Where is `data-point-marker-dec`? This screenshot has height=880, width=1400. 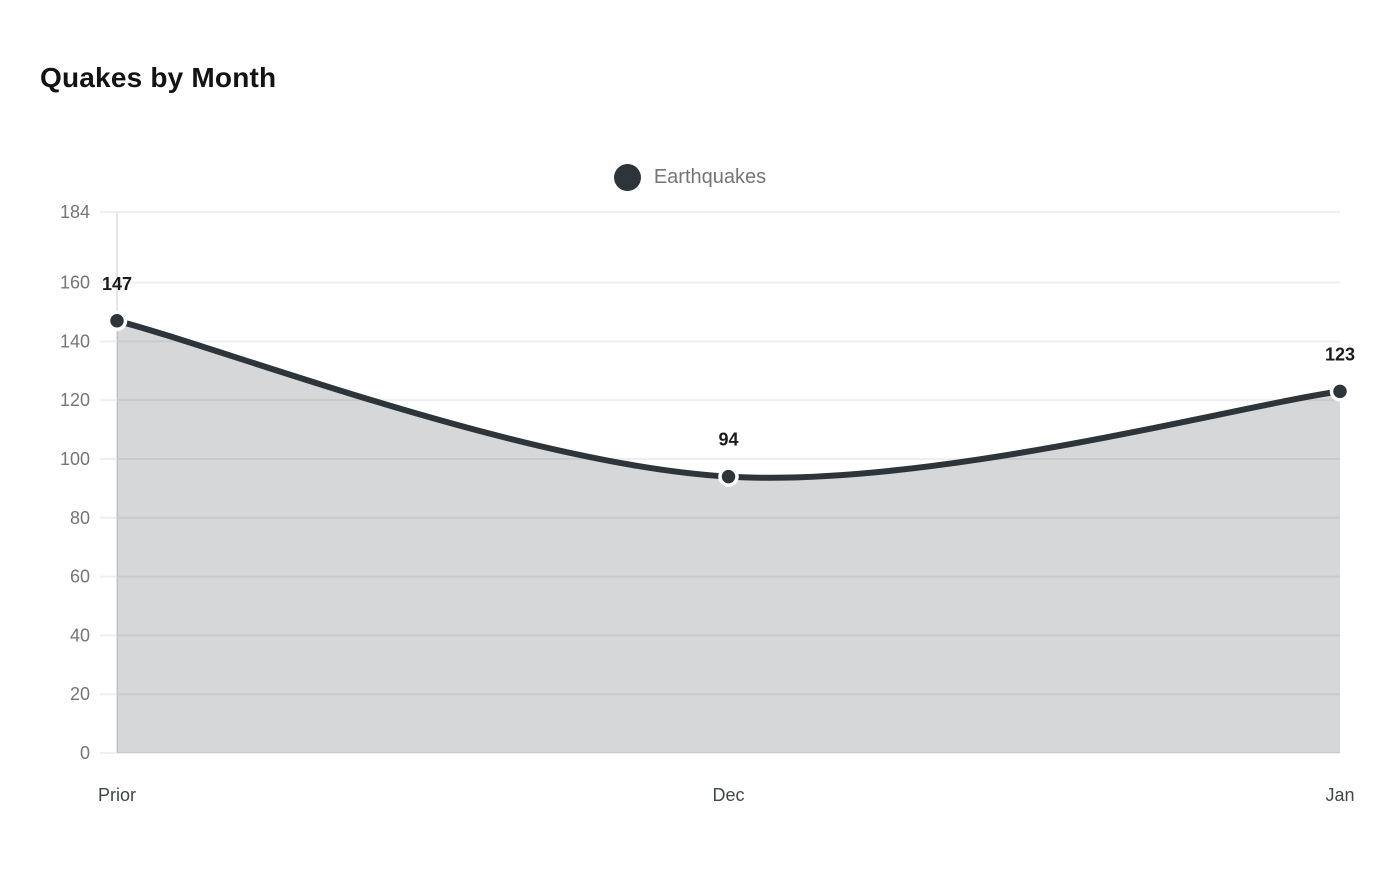
data-point-marker-dec is located at coordinates (728, 476).